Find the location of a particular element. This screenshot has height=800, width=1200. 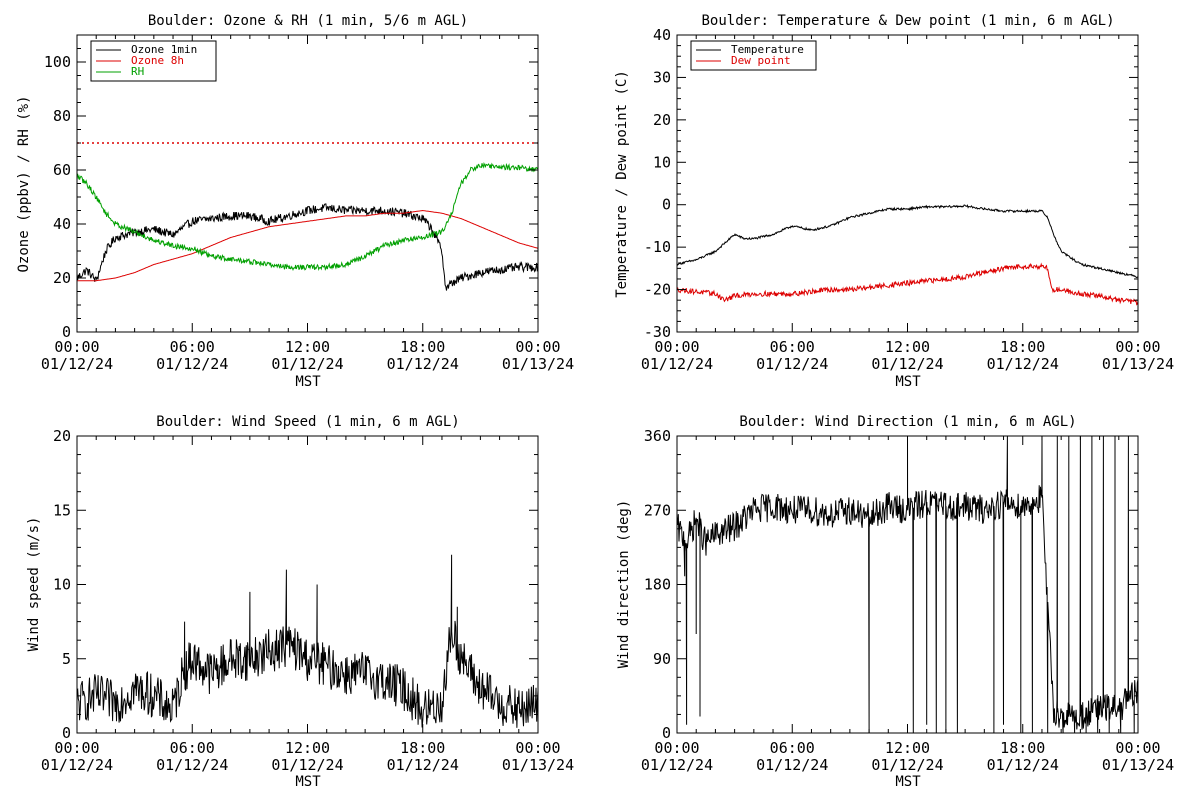

temp-dew-ytick-label: 10 is located at coordinates (662, 162).